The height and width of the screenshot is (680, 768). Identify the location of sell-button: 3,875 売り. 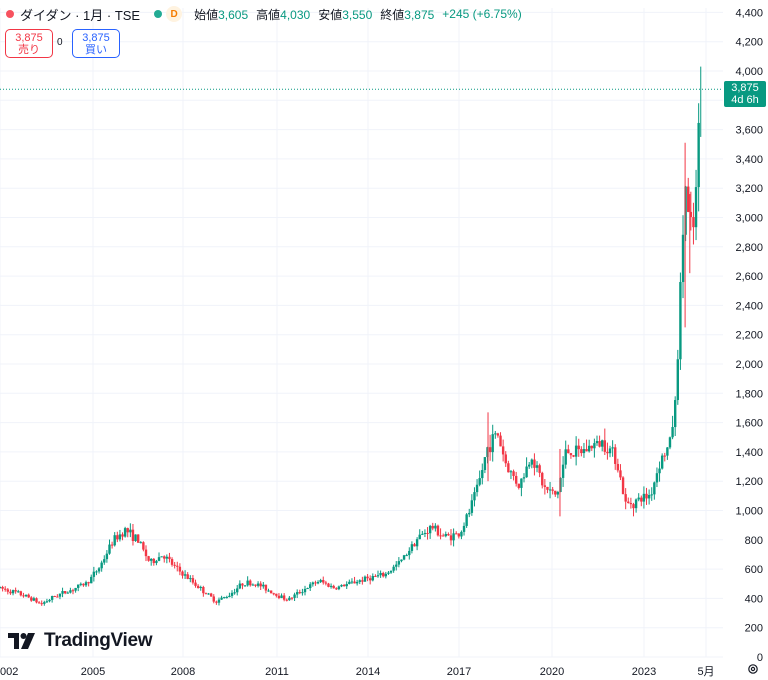
(29, 43).